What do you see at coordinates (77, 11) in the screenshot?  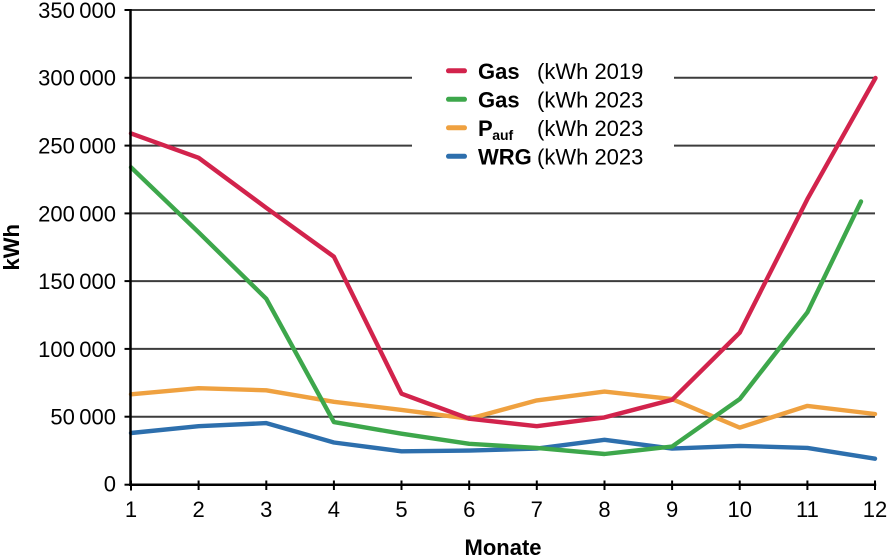 I see `svg-text: 350 000` at bounding box center [77, 11].